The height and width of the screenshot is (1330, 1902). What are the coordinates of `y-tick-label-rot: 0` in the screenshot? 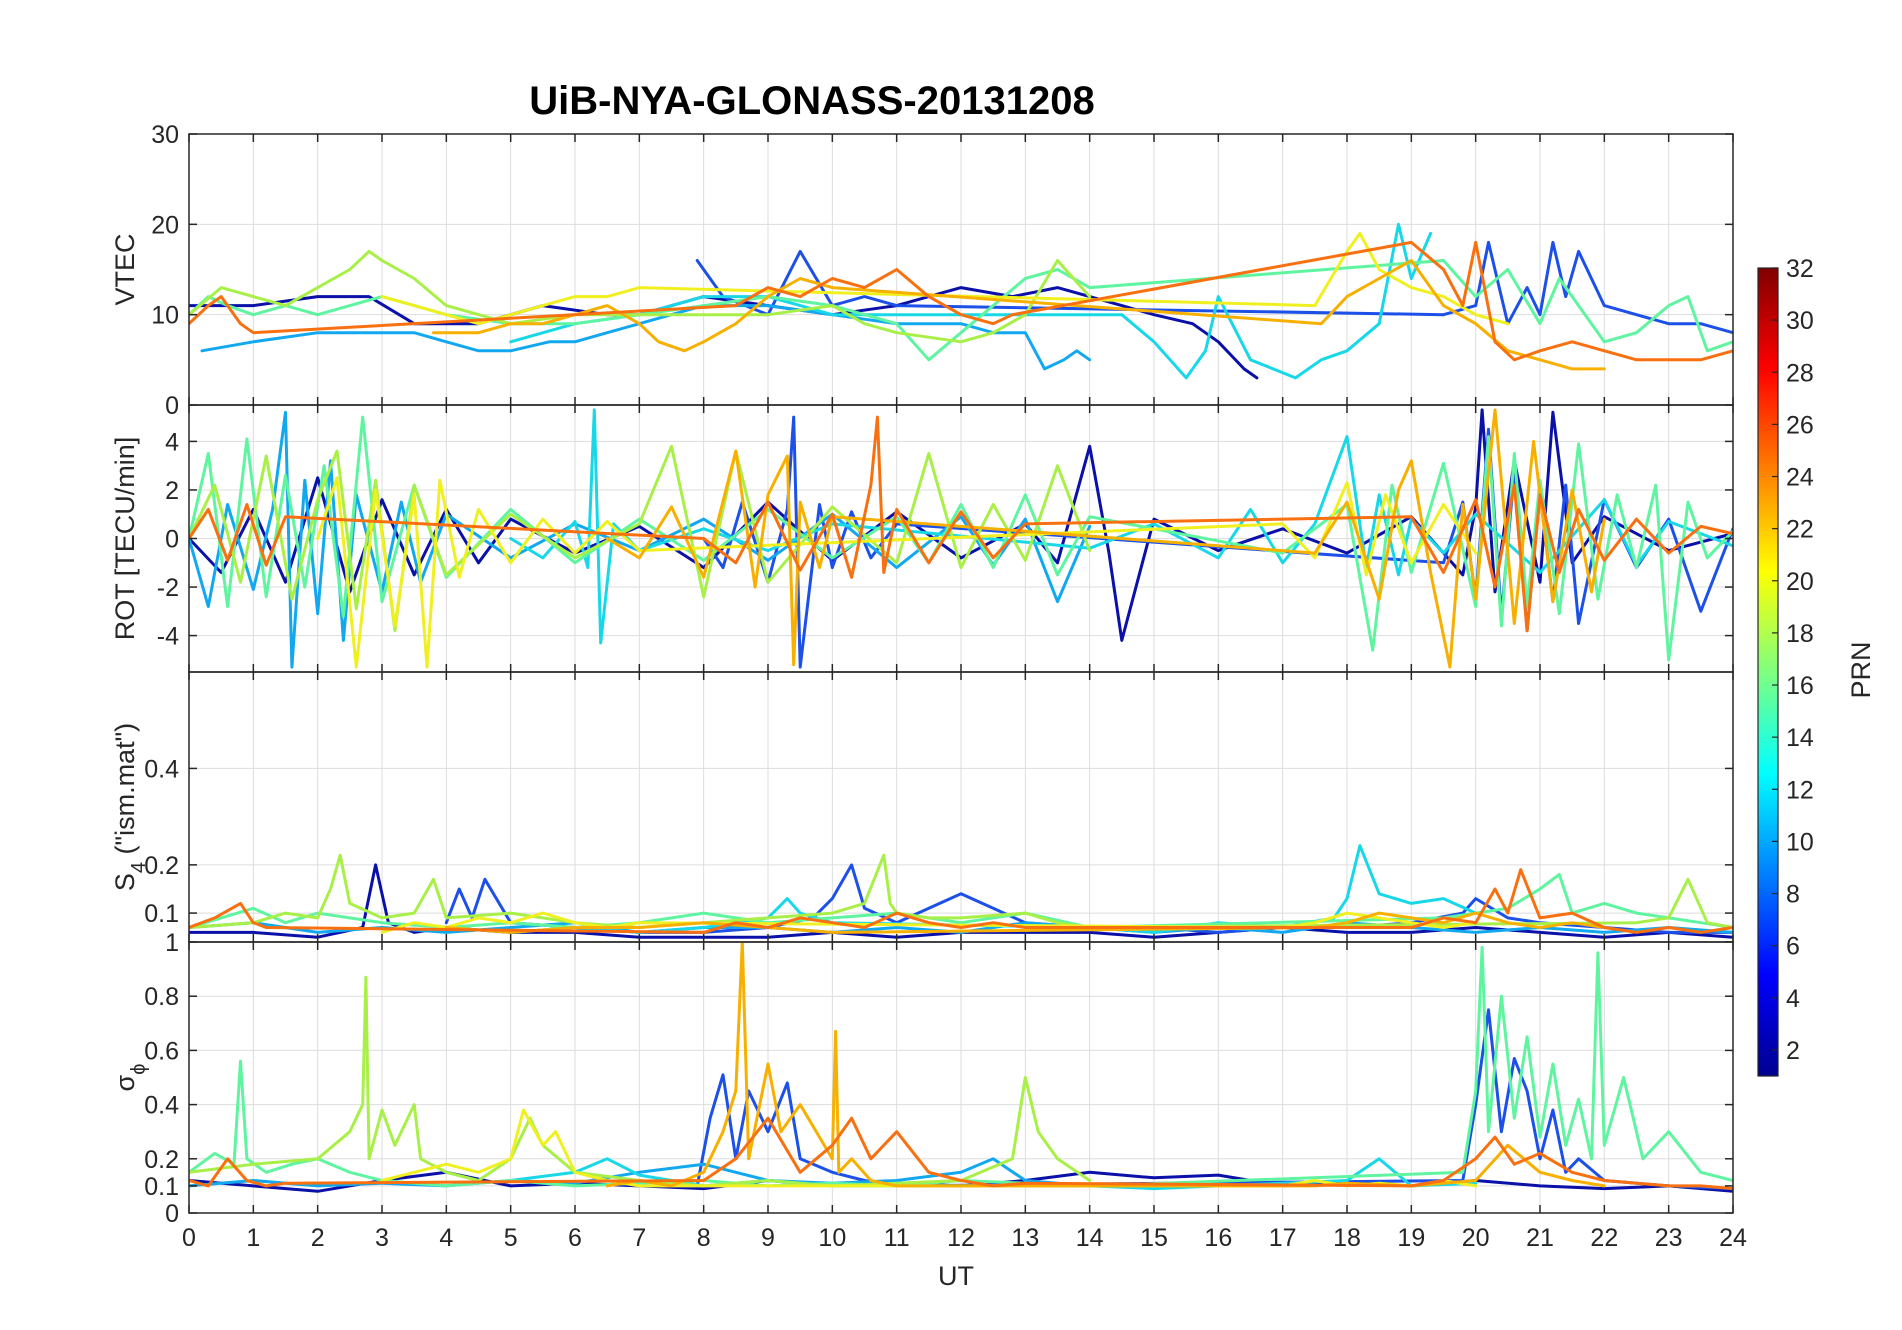 It's located at (172, 540).